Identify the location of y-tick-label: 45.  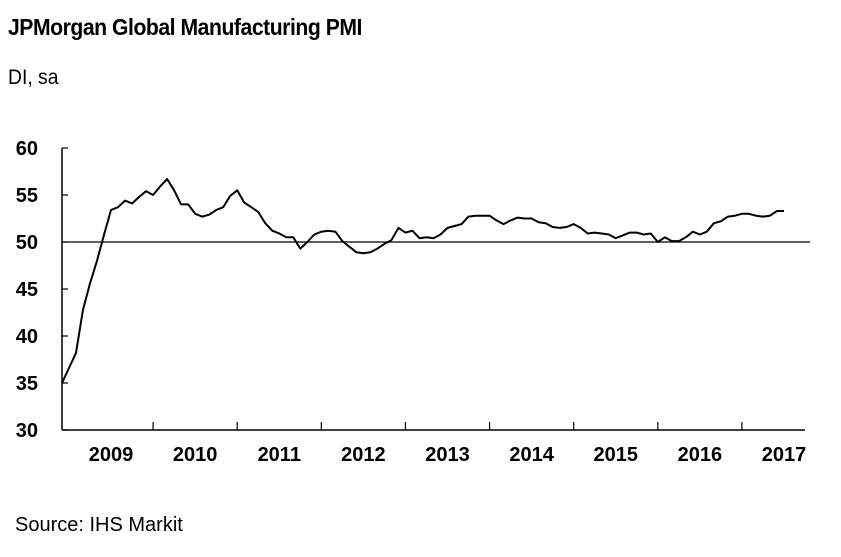
(27, 290).